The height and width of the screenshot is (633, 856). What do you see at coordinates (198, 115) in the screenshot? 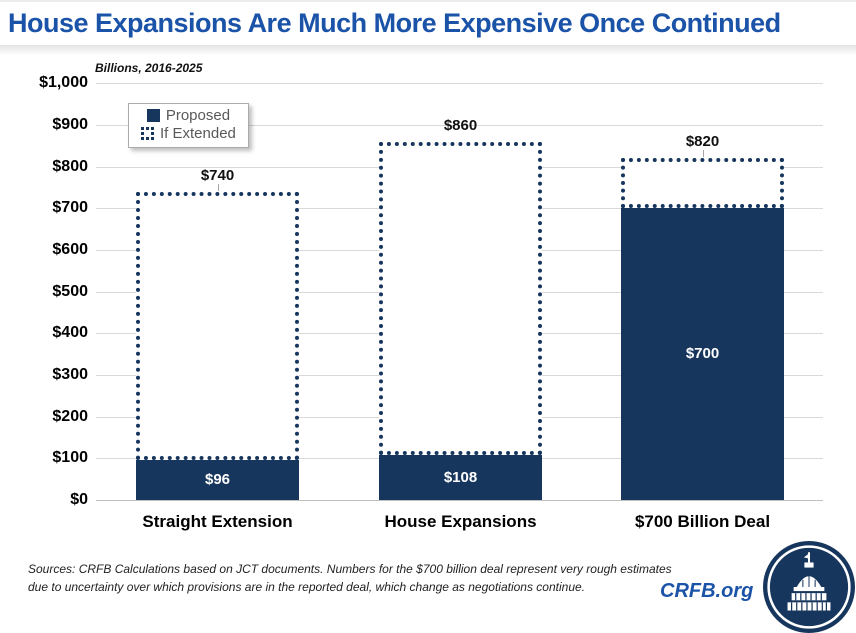
I see `legend-label: Proposed` at bounding box center [198, 115].